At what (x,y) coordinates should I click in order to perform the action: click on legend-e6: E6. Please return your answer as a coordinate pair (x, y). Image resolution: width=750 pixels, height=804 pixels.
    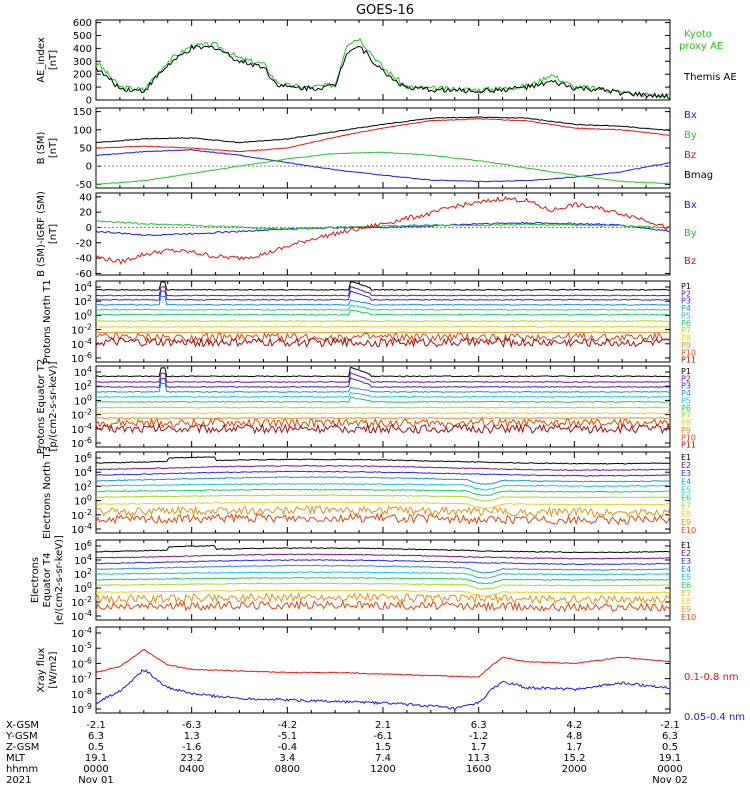
    Looking at the image, I should click on (686, 498).